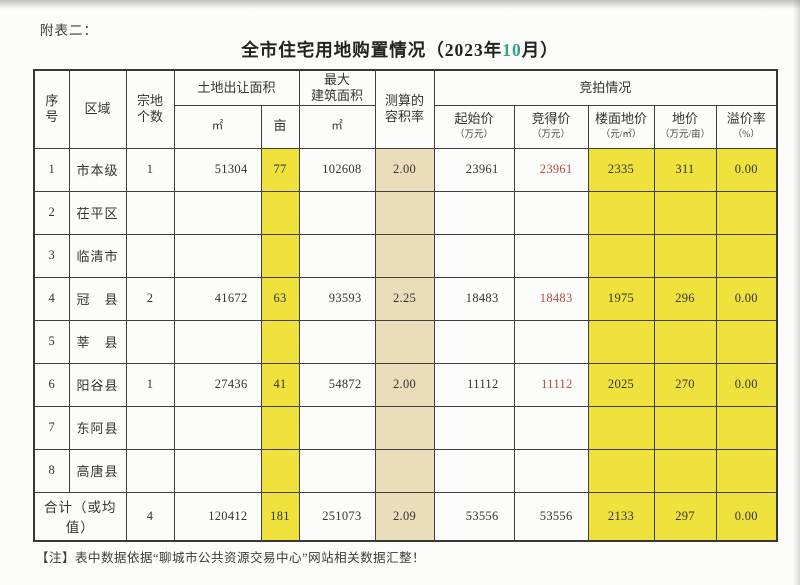  Describe the element at coordinates (685, 126) in the screenshot. I see `col-header-land-price: 地价 （万元/亩）` at that location.